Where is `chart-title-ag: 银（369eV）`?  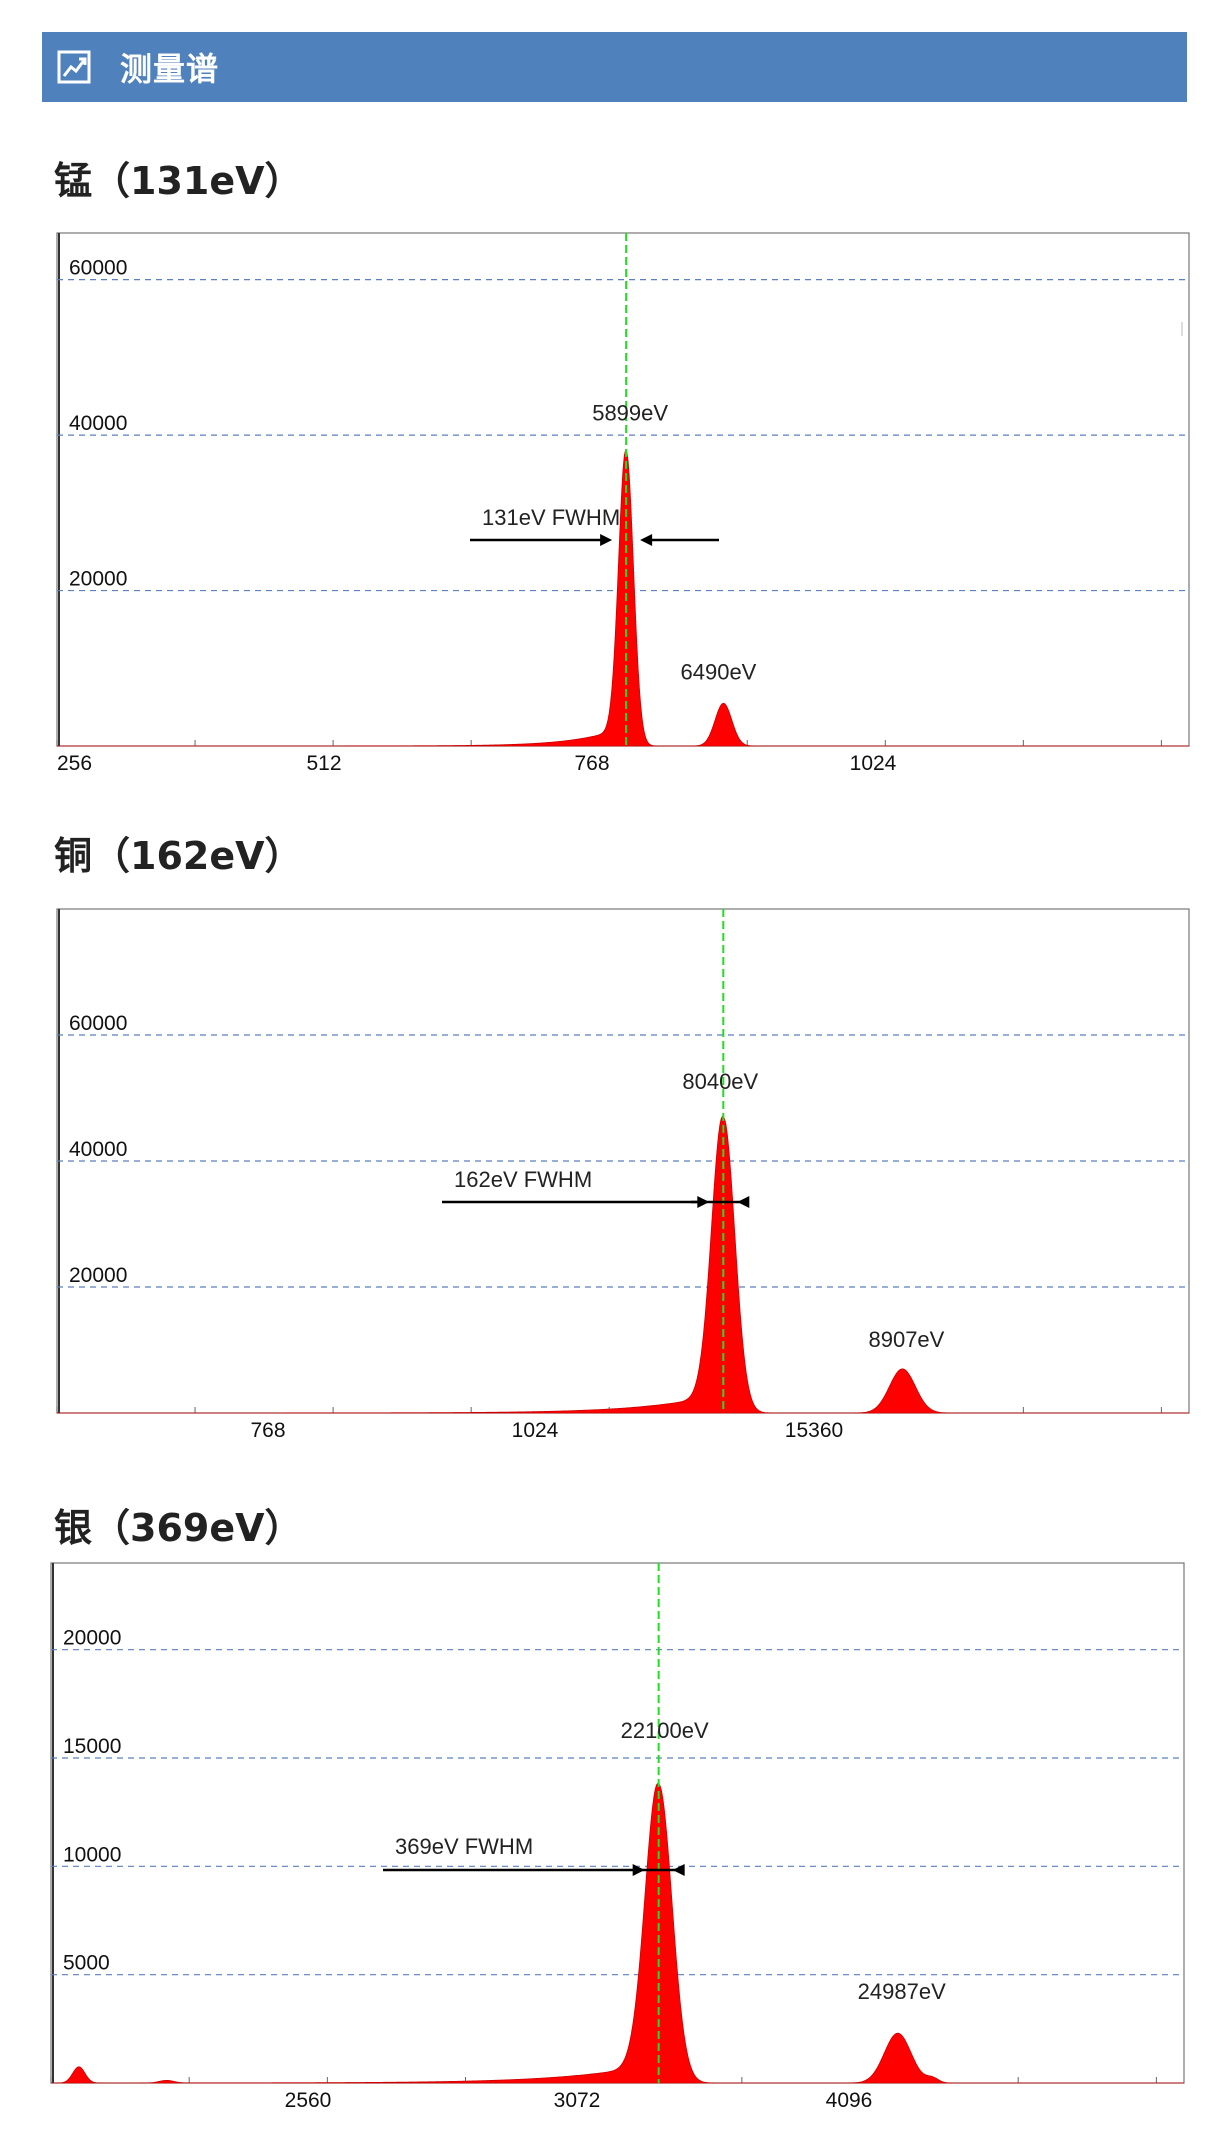 chart-title-ag: 银（369eV） is located at coordinates (178, 1528).